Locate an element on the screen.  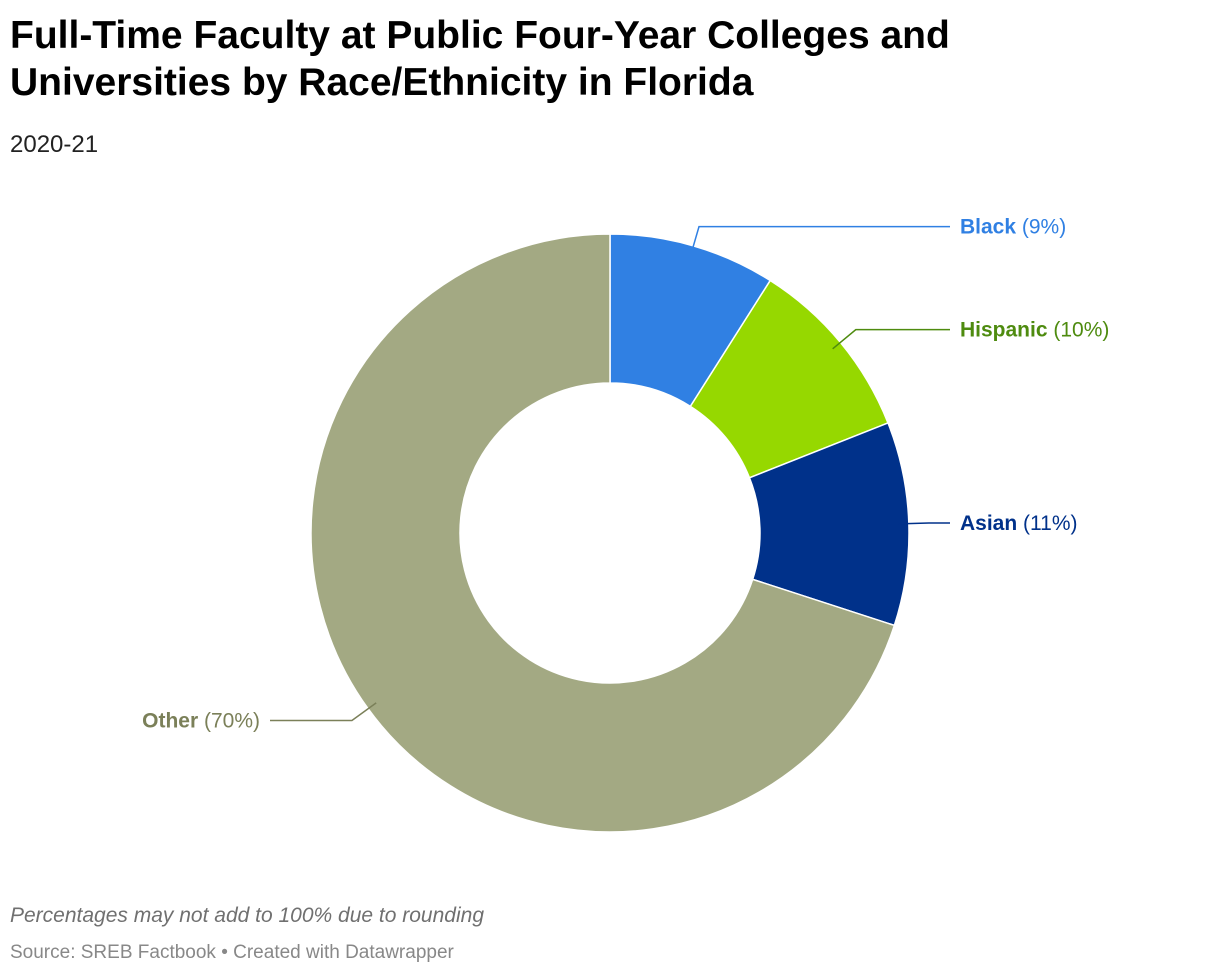
slice-label-name: Asian is located at coordinates (988, 523).